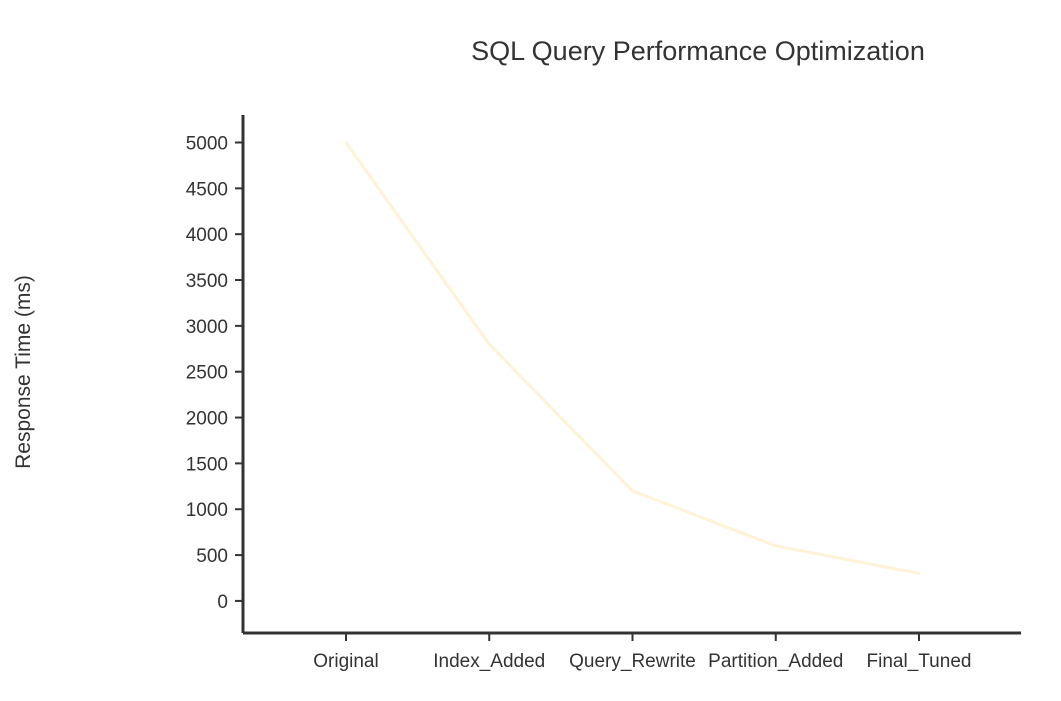 The width and height of the screenshot is (1061, 701). What do you see at coordinates (207, 419) in the screenshot?
I see `y-tick-label: 2000` at bounding box center [207, 419].